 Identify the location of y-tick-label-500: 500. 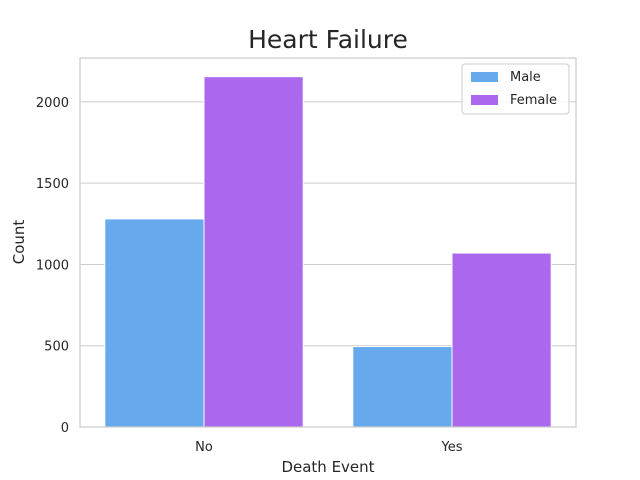
(56, 347).